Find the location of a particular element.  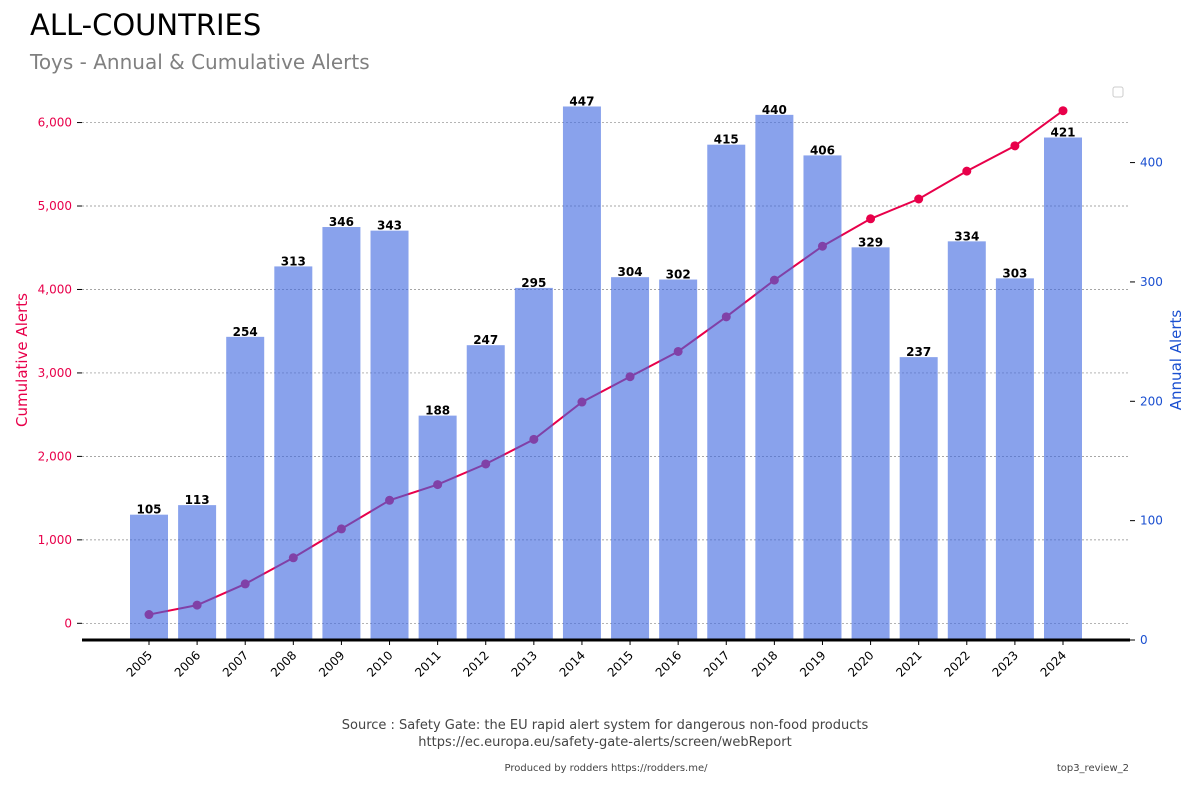

right-tick-label: 0 is located at coordinates (1144, 640).